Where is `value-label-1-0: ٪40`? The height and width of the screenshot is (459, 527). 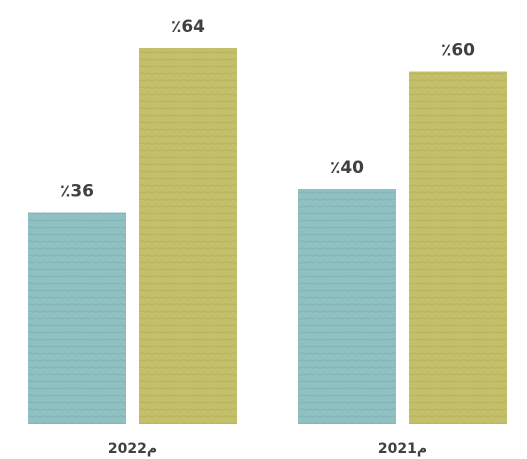
value-label-1-0: ٪40 is located at coordinates (347, 168).